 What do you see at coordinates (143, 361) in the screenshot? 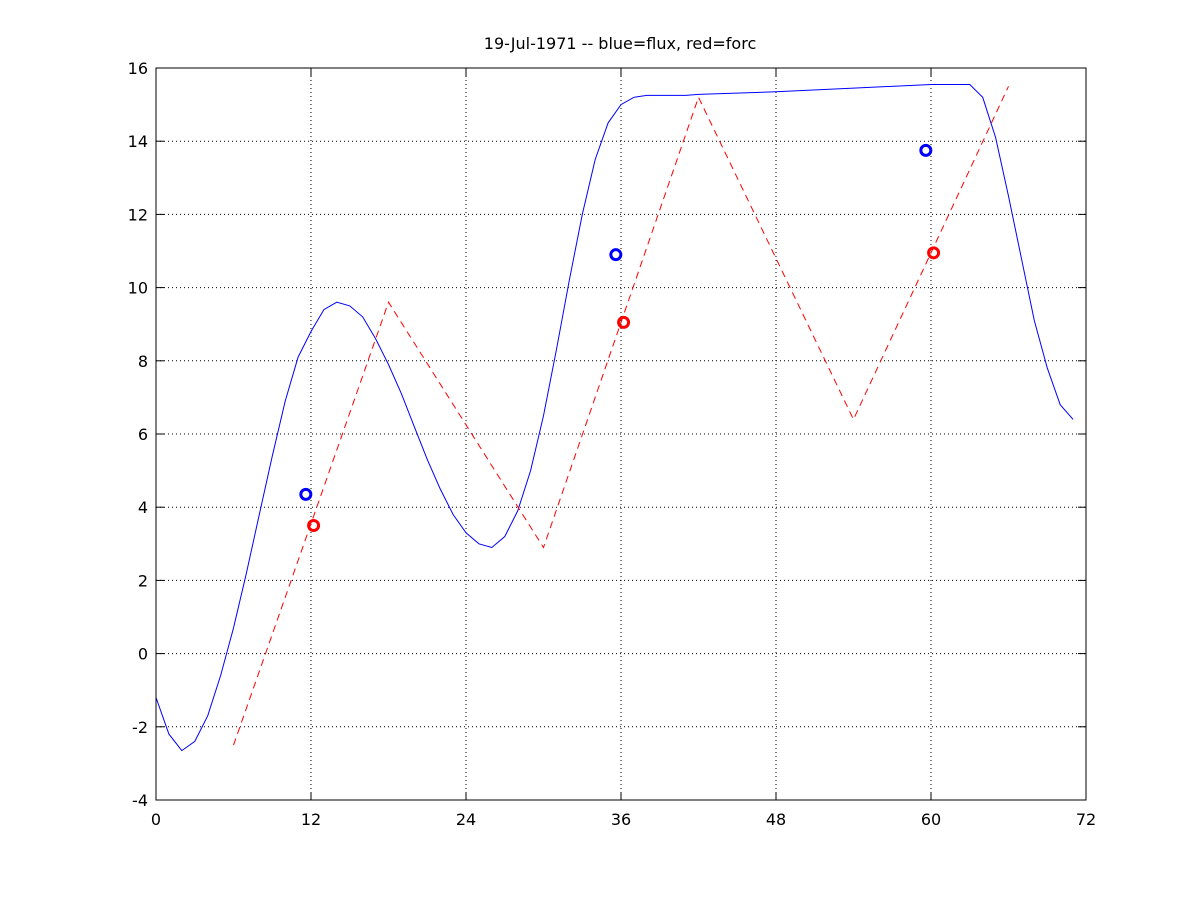
I see `y-tick-label: 8` at bounding box center [143, 361].